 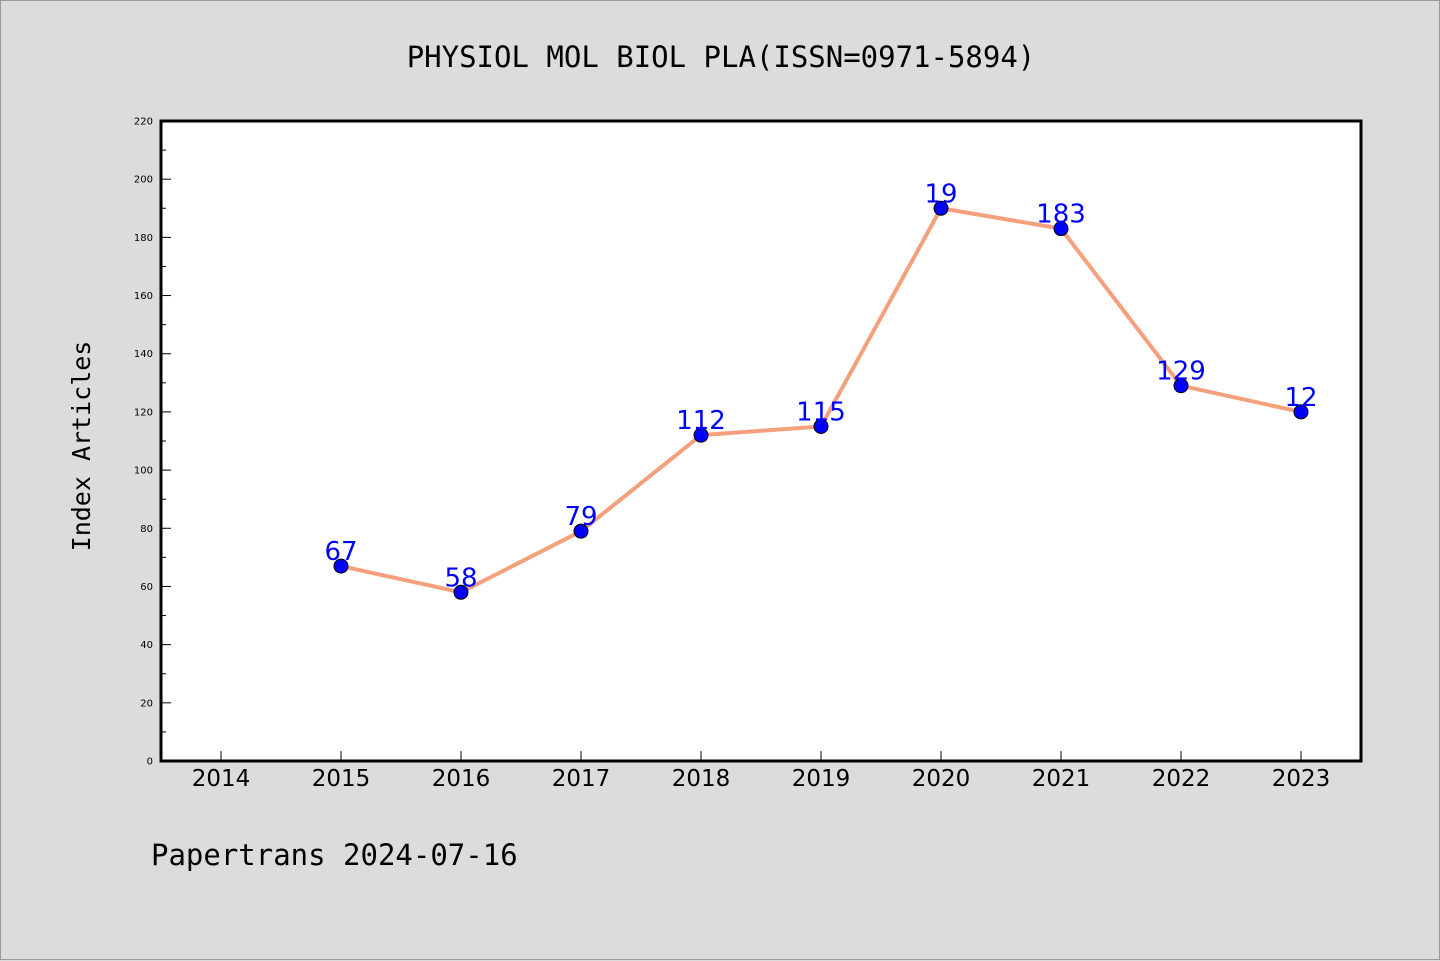 I want to click on y-tick-label: 220, so click(x=143, y=122).